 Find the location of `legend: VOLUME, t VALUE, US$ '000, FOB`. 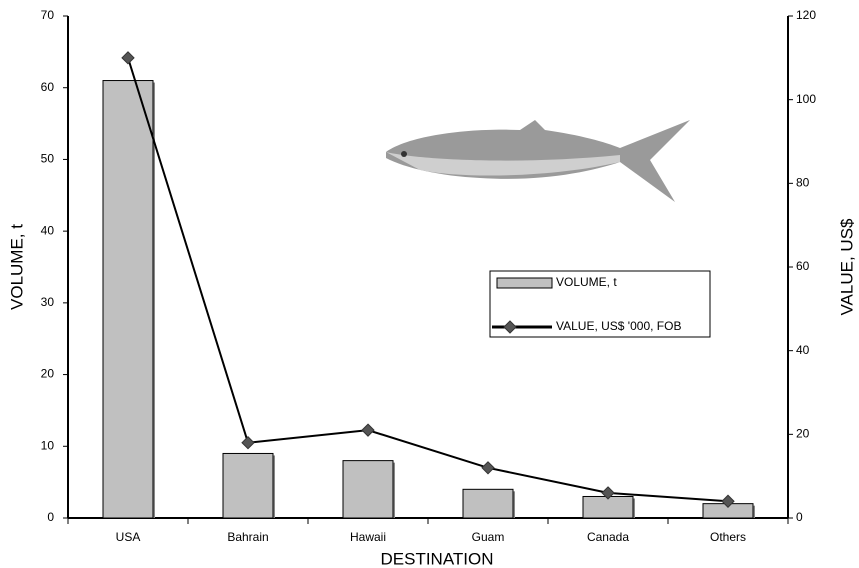

legend: VOLUME, t VALUE, US$ '000, FOB is located at coordinates (600, 304).